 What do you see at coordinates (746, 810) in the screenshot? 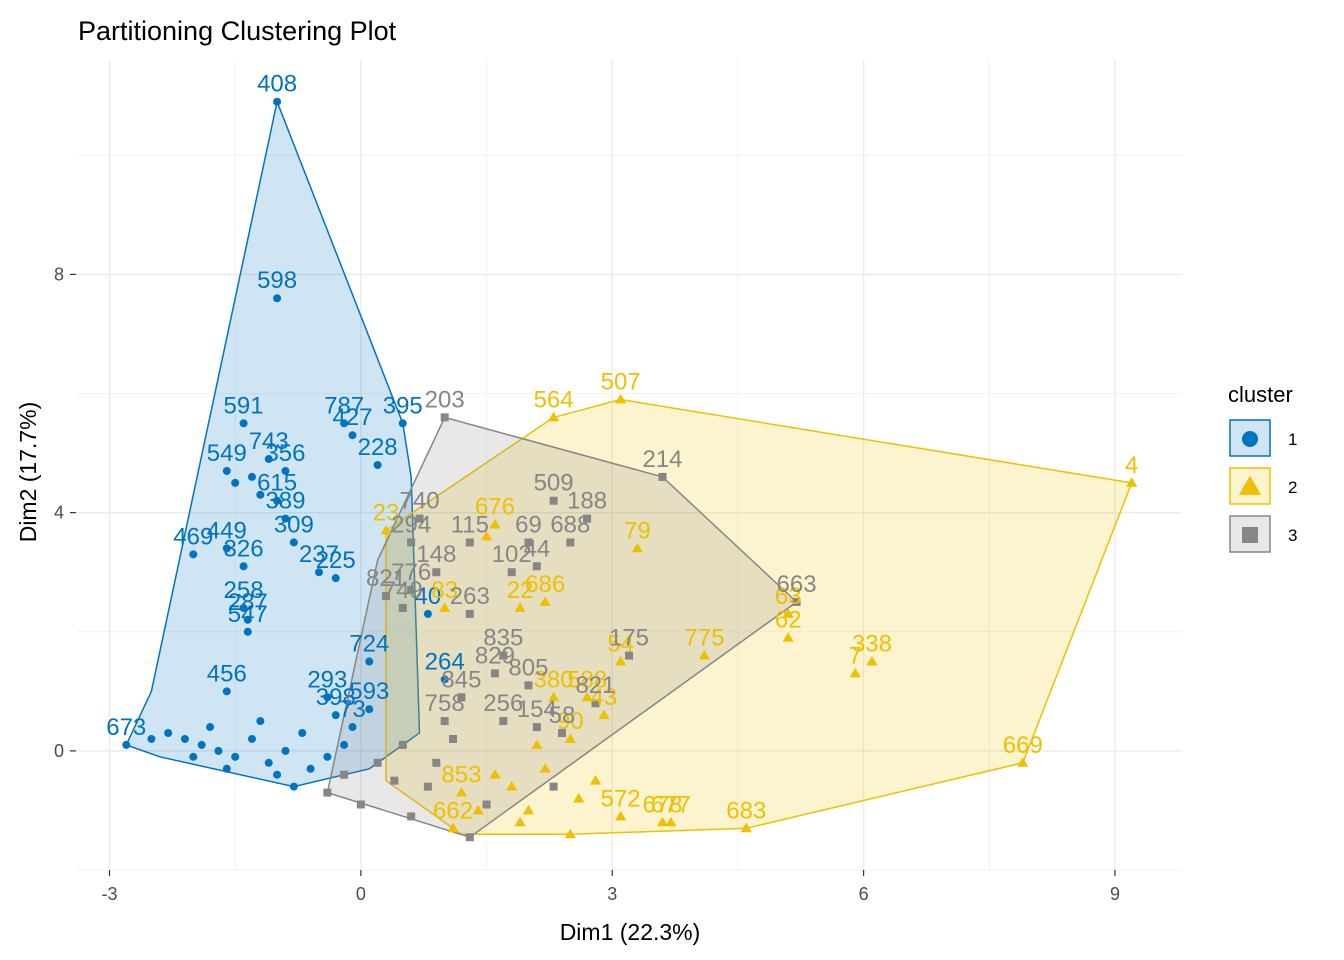
I see `point-label: 683` at bounding box center [746, 810].